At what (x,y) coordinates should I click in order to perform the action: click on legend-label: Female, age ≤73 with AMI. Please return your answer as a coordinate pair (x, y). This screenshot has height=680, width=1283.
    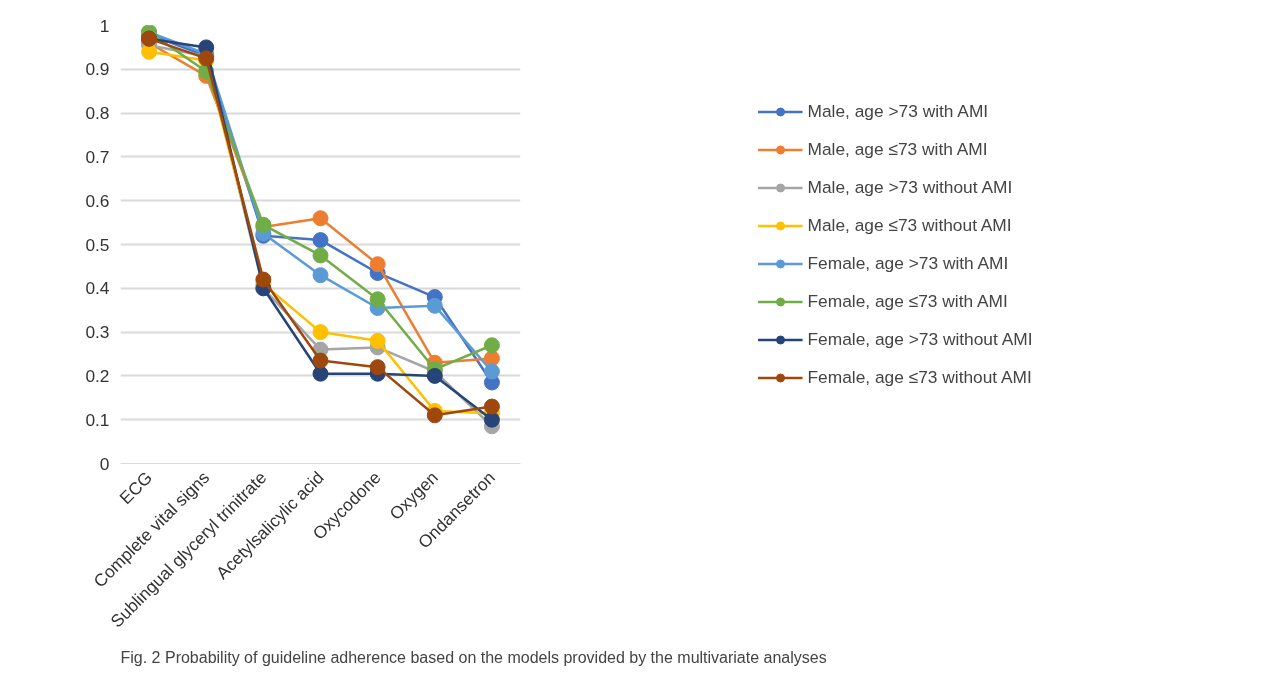
    Looking at the image, I should click on (907, 301).